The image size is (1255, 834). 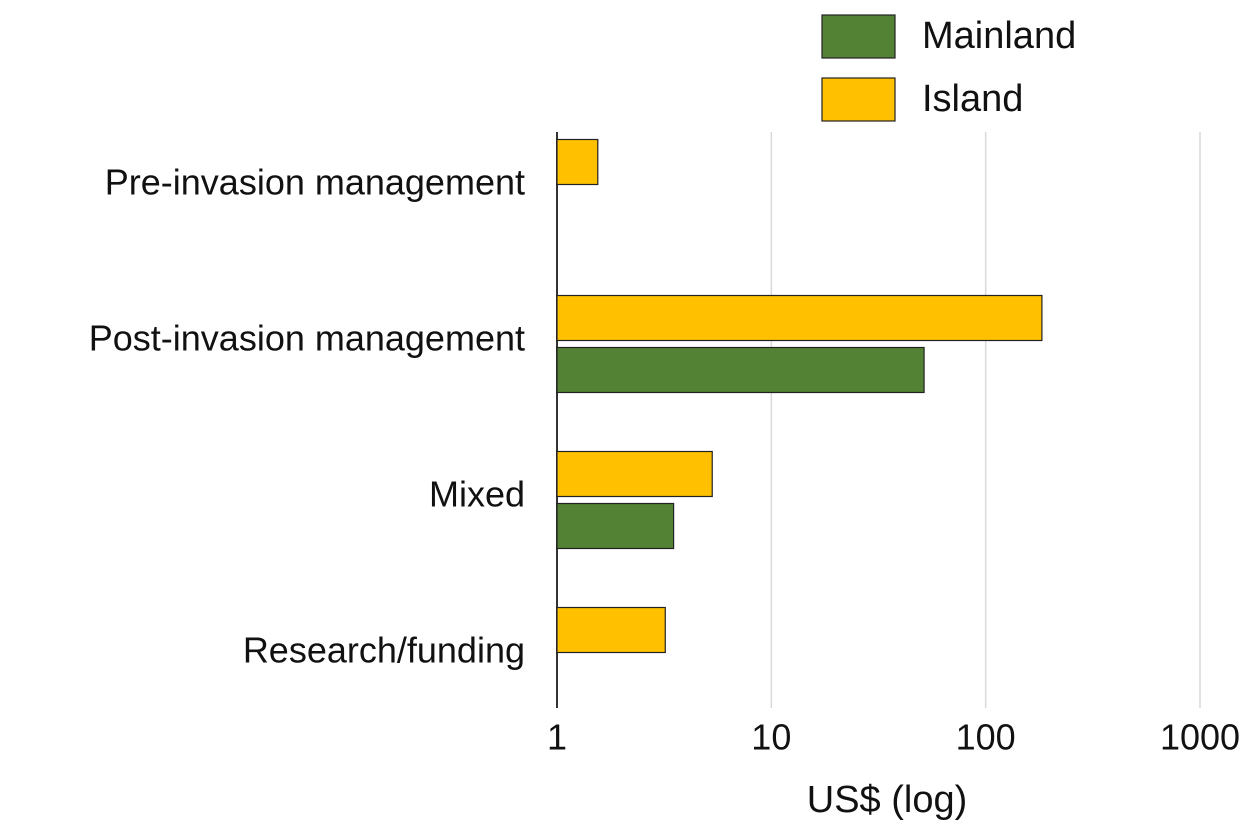 I want to click on y-tick-label: Post-invasion management, so click(x=307, y=338).